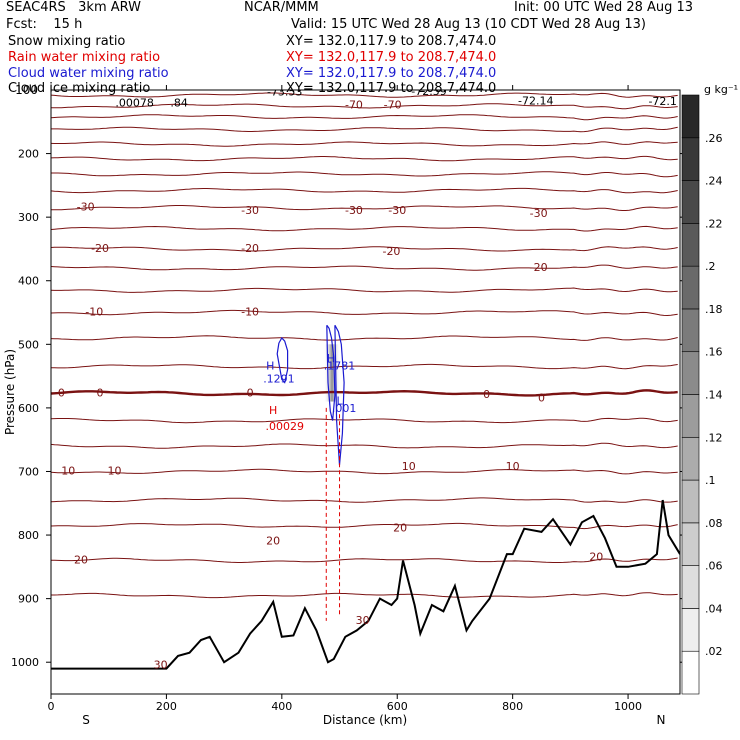 The height and width of the screenshot is (740, 740). Describe the element at coordinates (339, 401) in the screenshot. I see `contour-label: L` at that location.